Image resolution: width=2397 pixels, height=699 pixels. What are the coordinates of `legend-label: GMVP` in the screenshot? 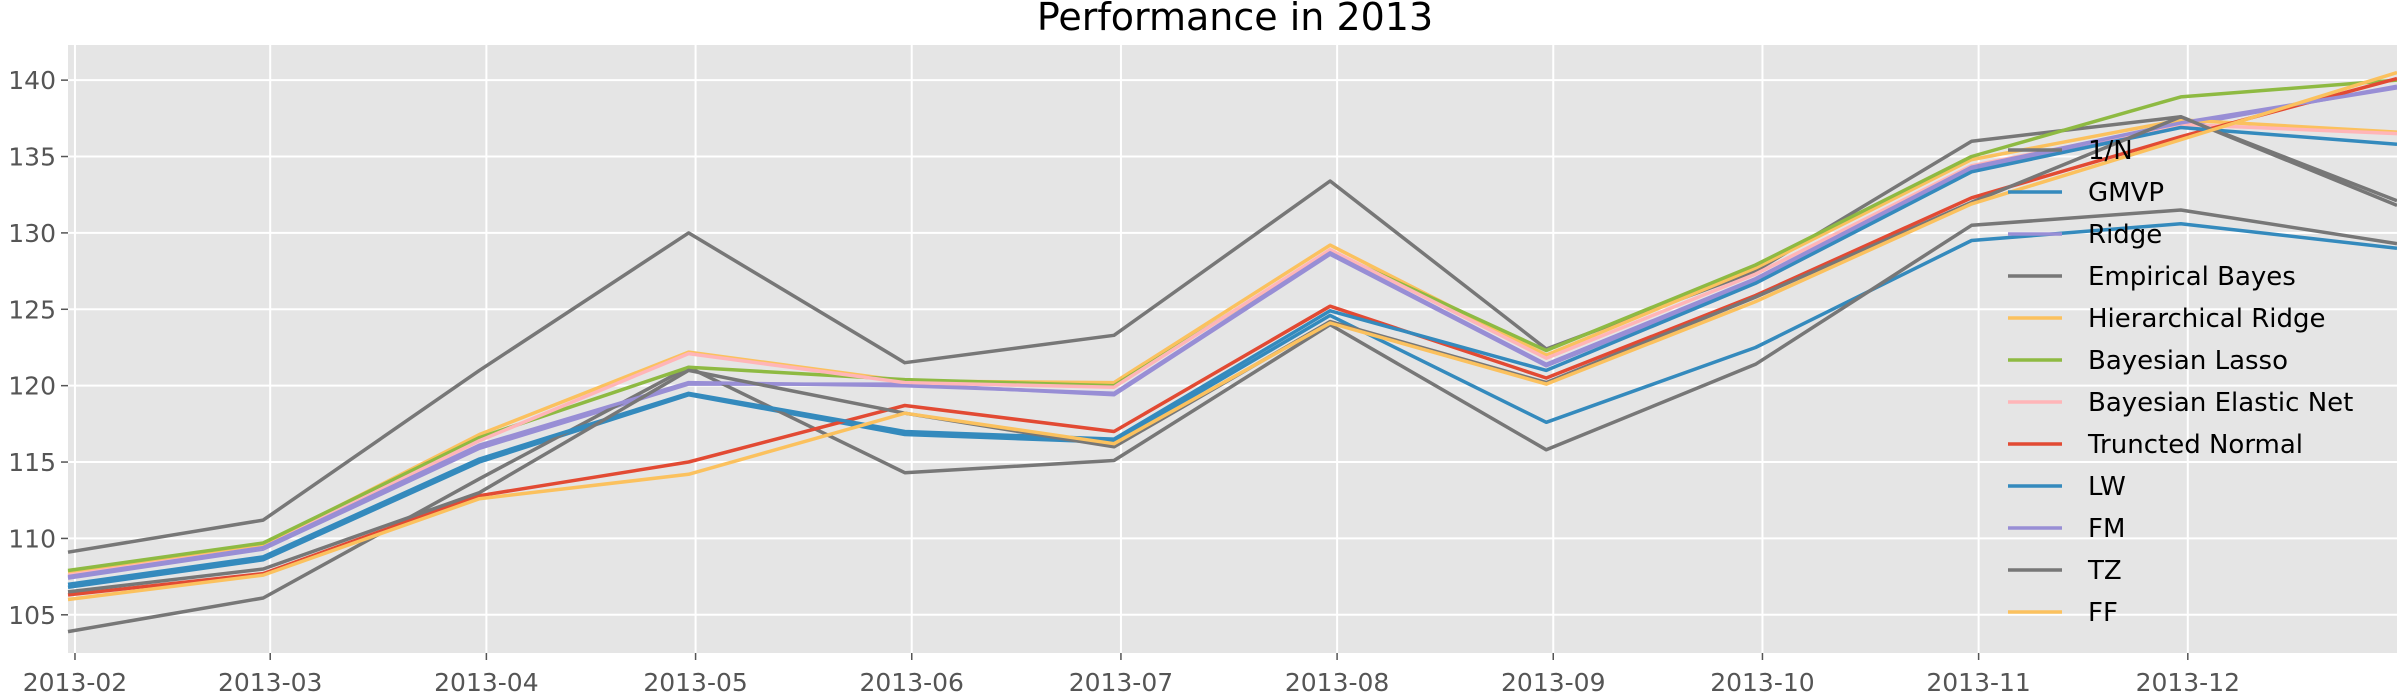 It's located at (2126, 193).